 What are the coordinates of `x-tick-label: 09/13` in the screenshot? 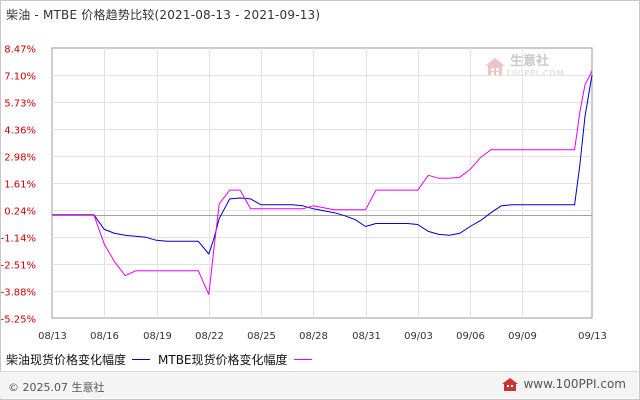 It's located at (592, 336).